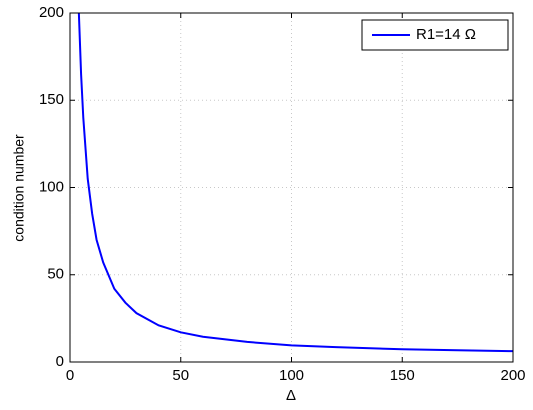  I want to click on y-tick-label: 150, so click(51, 99).